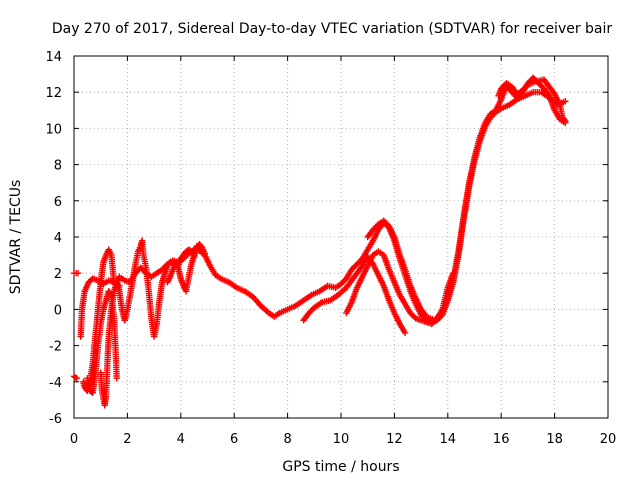 The height and width of the screenshot is (480, 640). Describe the element at coordinates (55, 347) in the screenshot. I see `y-tick-label: -2` at that location.